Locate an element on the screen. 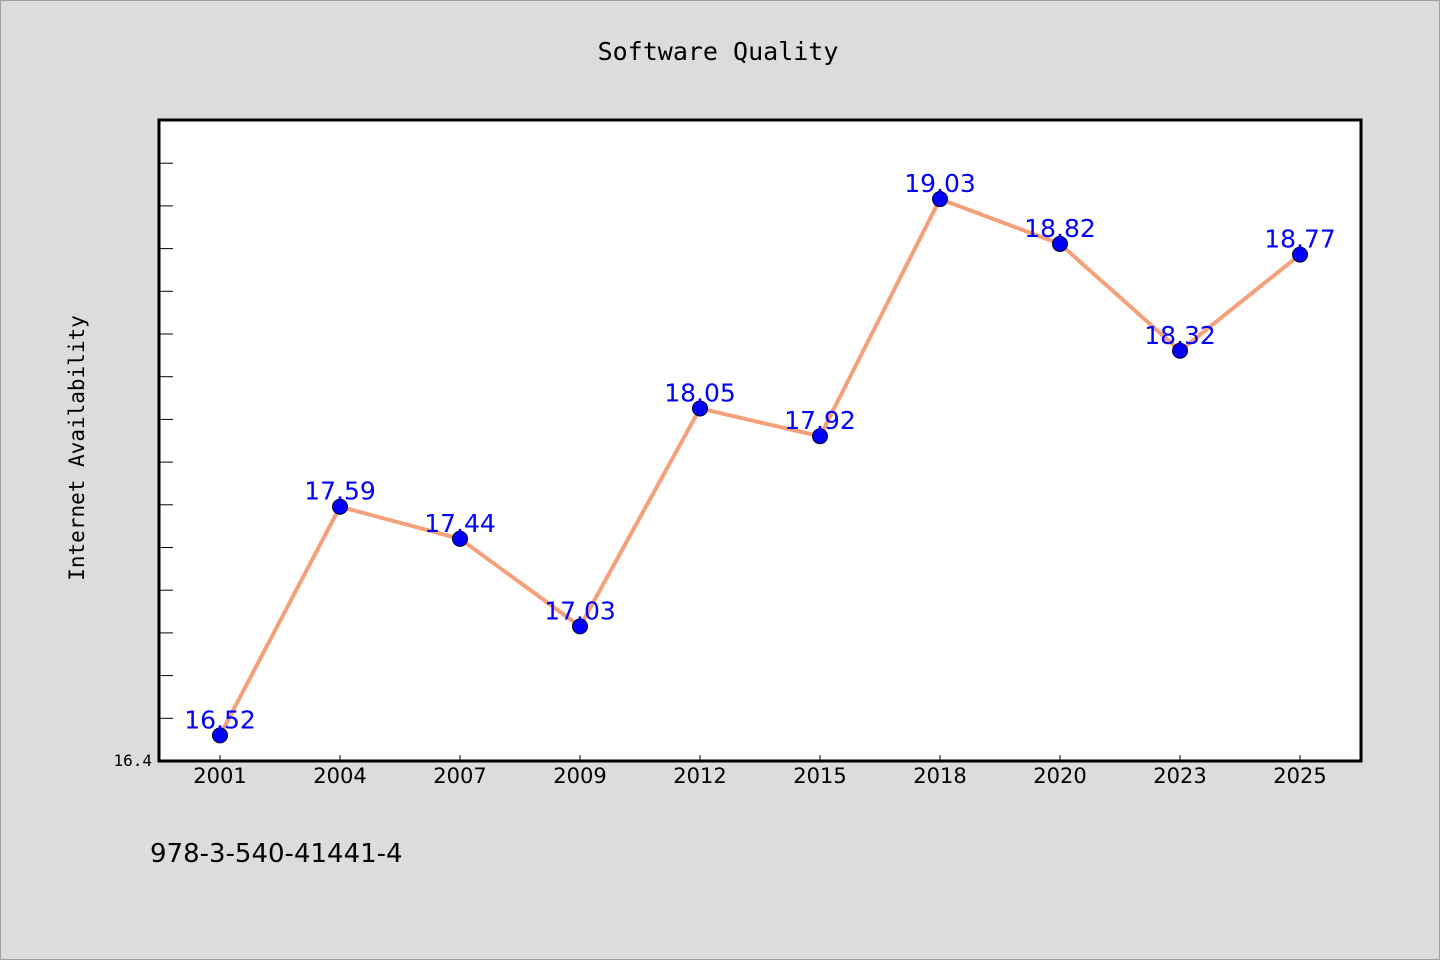 Image resolution: width=1440 pixels, height=960 pixels. x-tick-label: 2012 is located at coordinates (699, 776).